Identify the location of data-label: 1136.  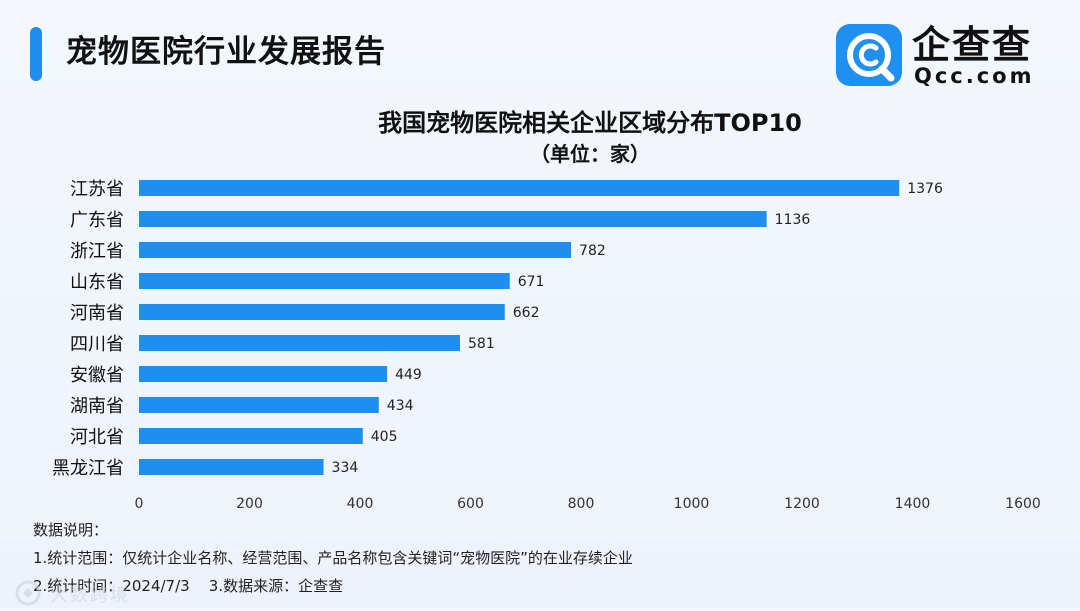
(793, 220).